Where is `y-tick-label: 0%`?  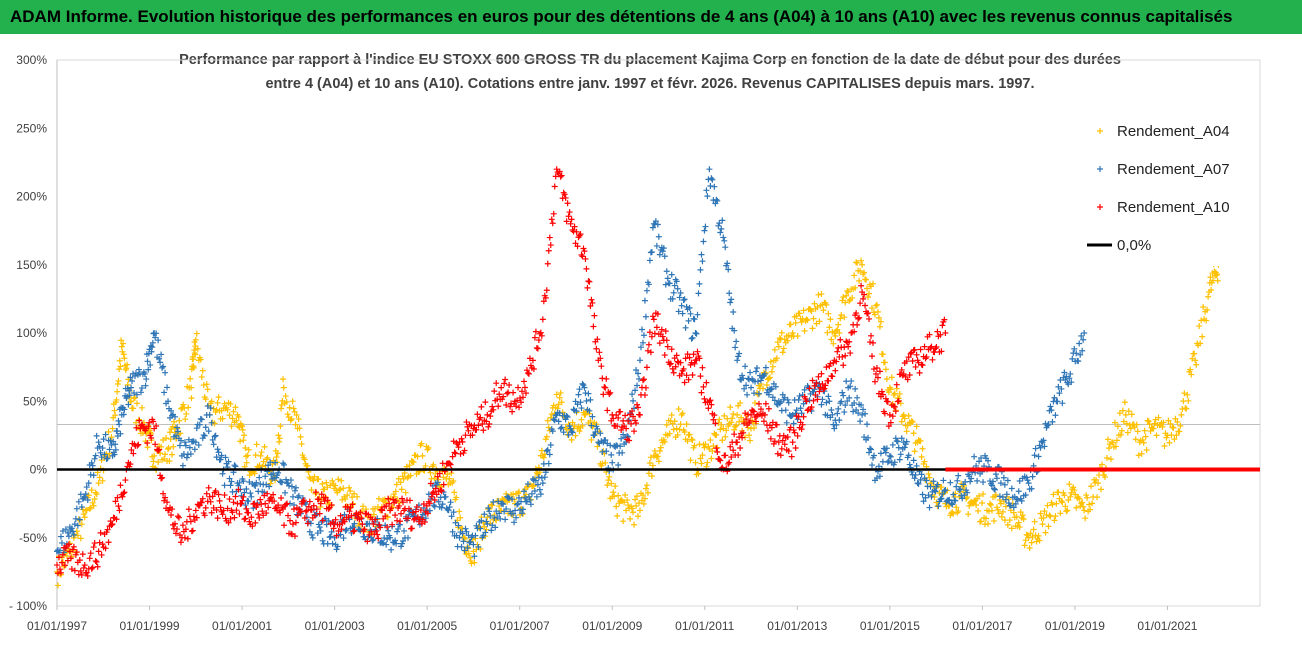 y-tick-label: 0% is located at coordinates (39, 470).